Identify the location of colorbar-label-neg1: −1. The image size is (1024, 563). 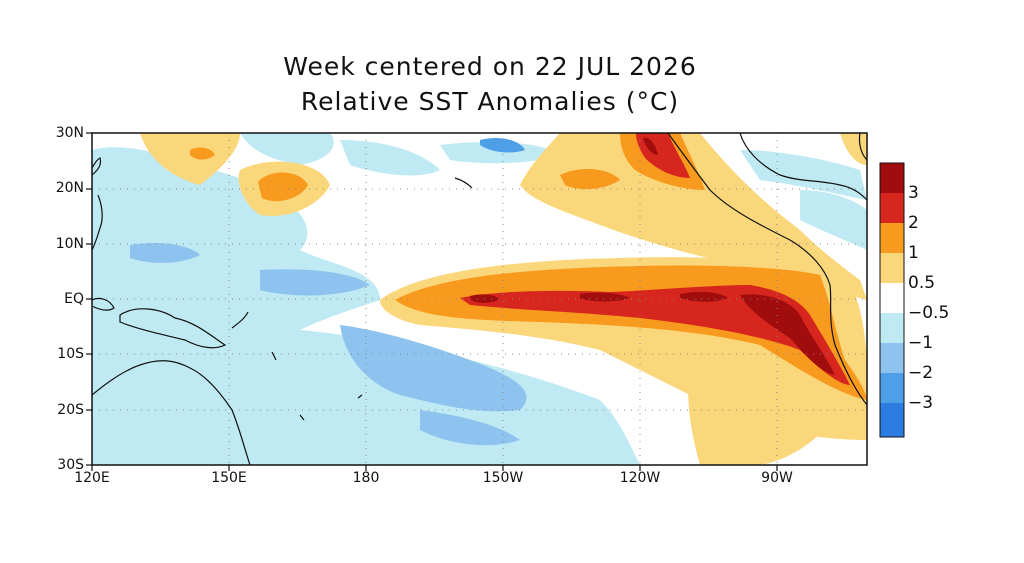
(921, 343).